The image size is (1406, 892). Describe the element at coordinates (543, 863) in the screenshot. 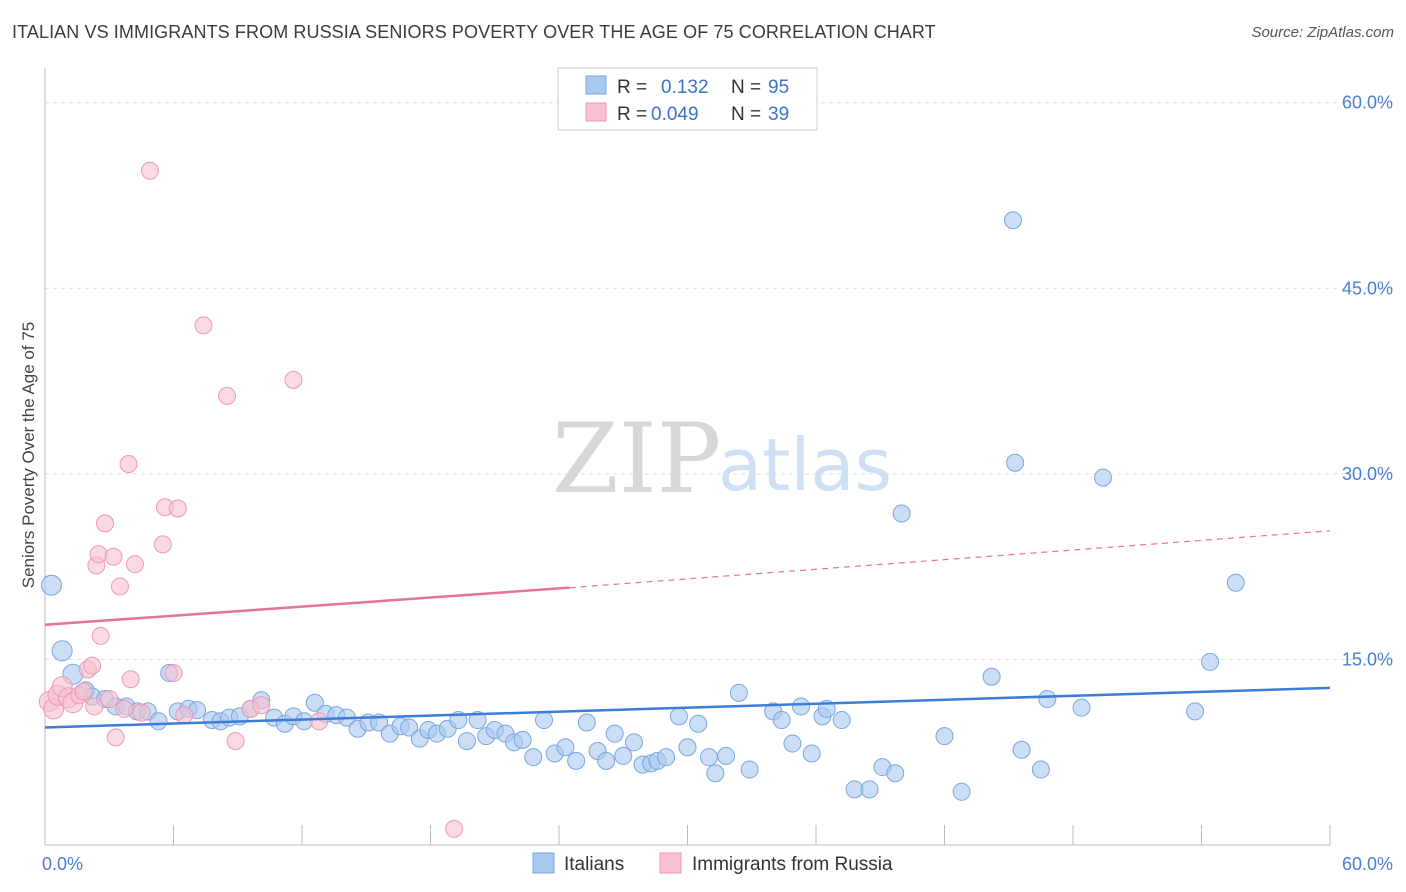

I see `bottom-legend-swatch-italians` at that location.